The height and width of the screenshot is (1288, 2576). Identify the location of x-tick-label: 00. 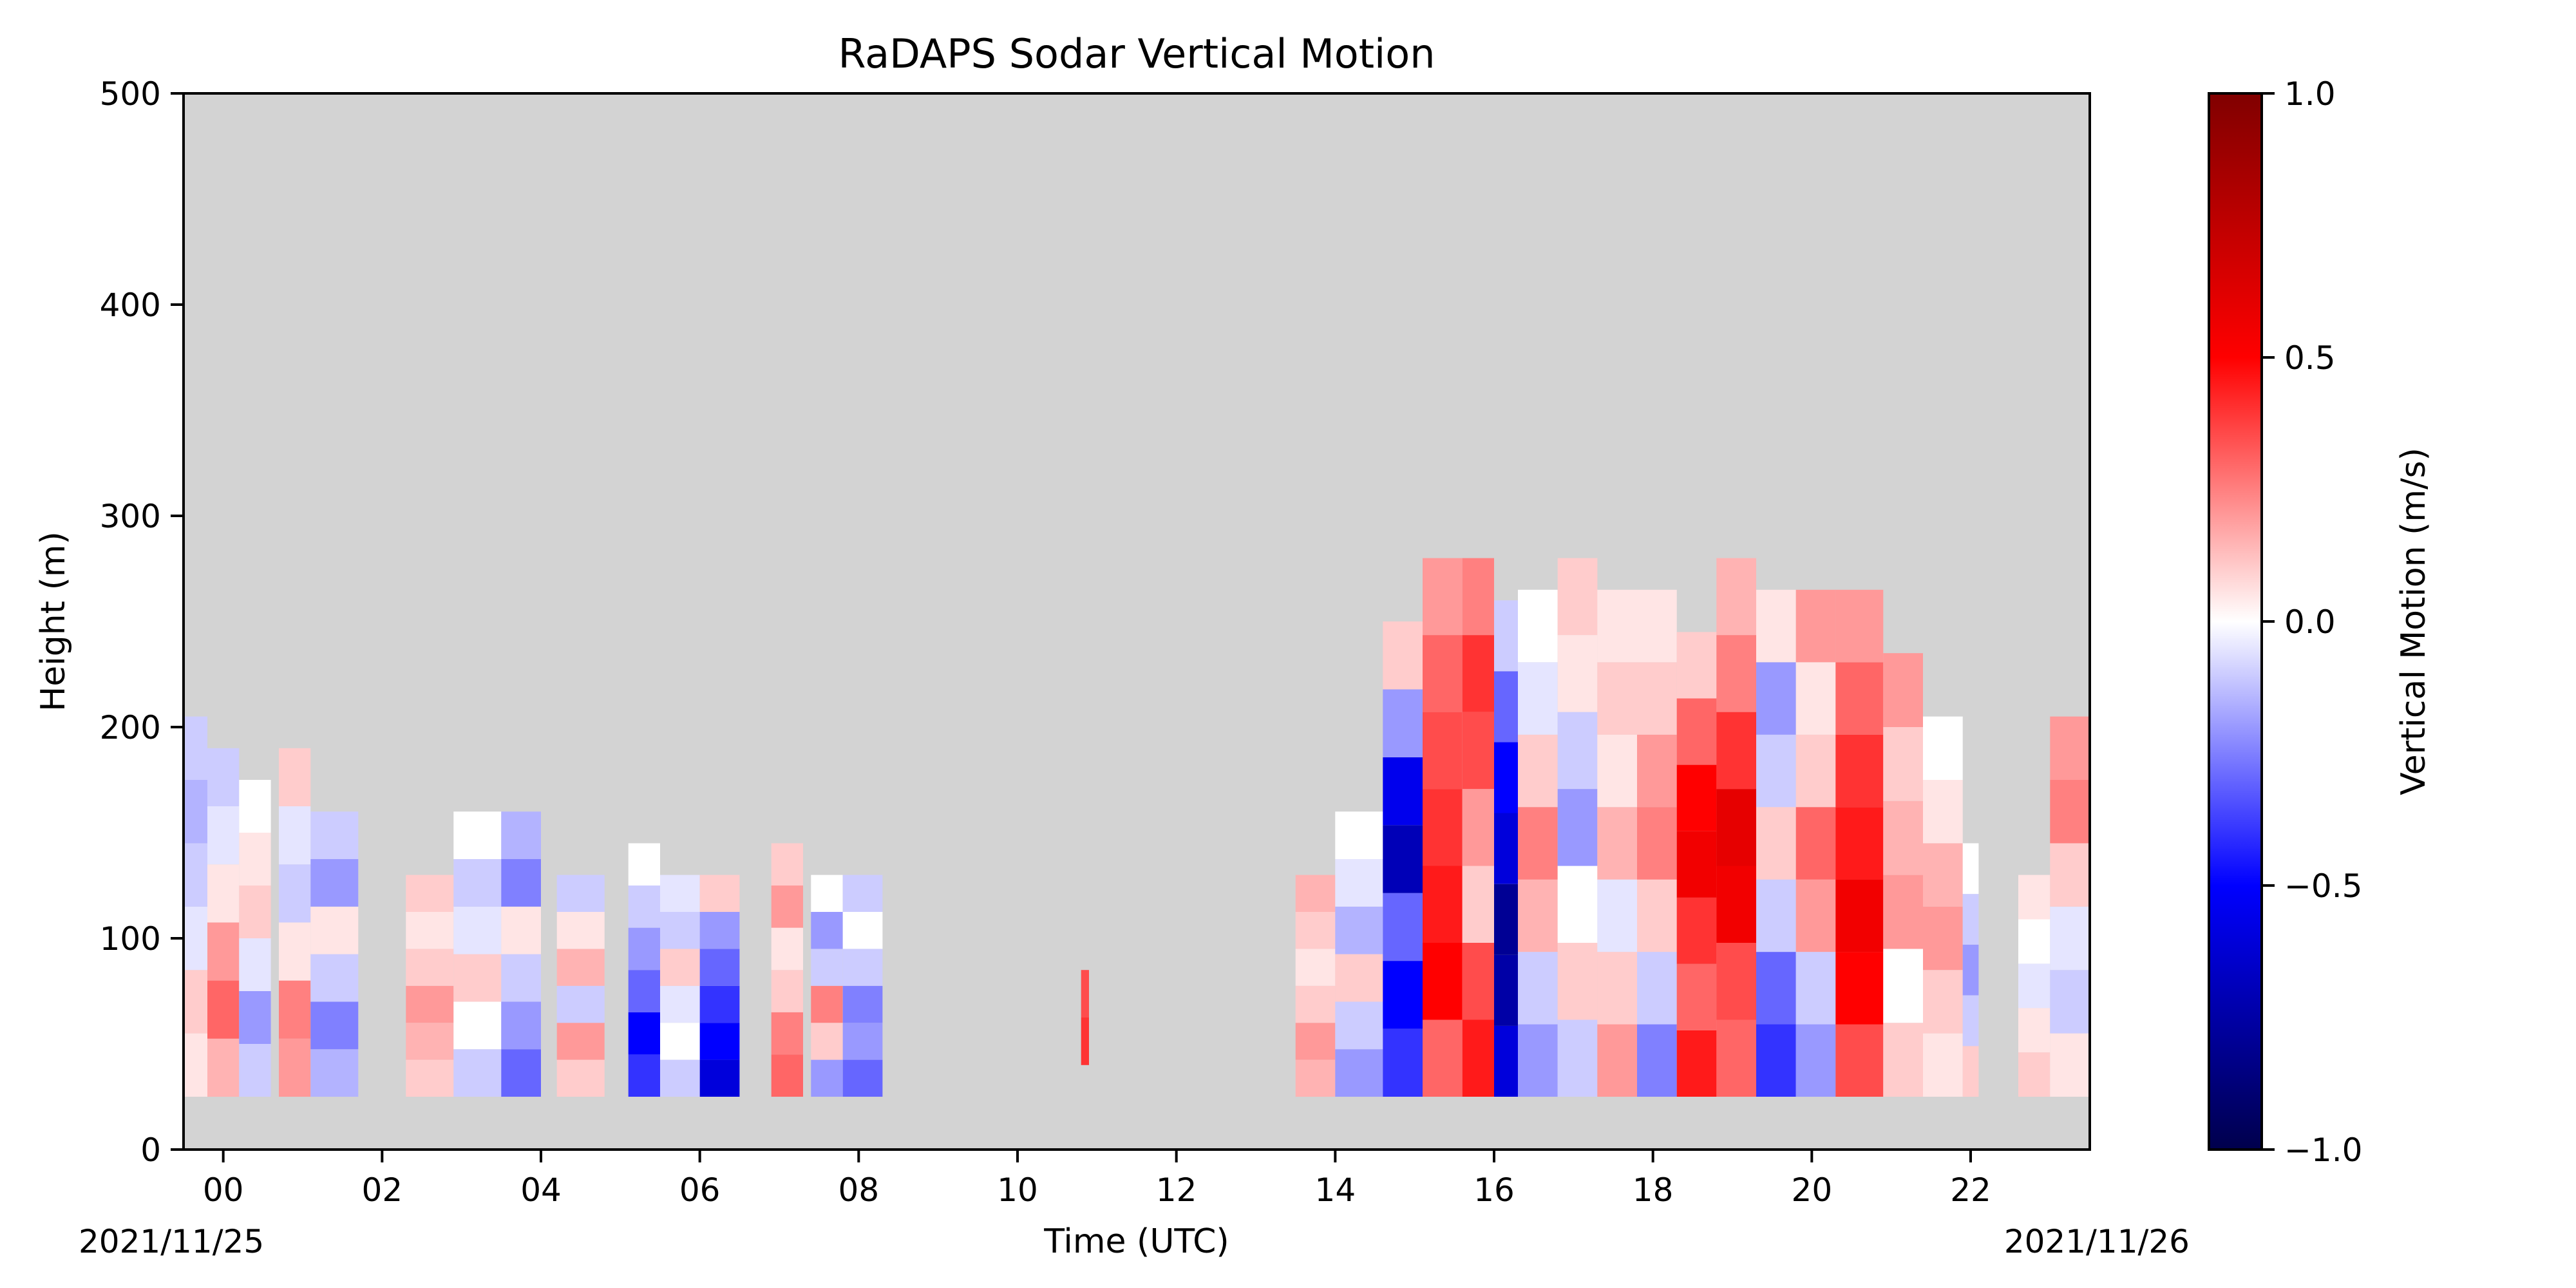
(224, 1190).